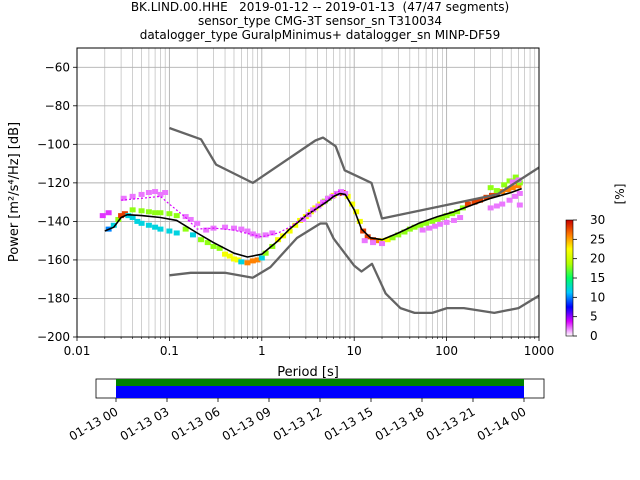  Describe the element at coordinates (597, 259) in the screenshot. I see `colorbar-tick-label: 20` at that location.